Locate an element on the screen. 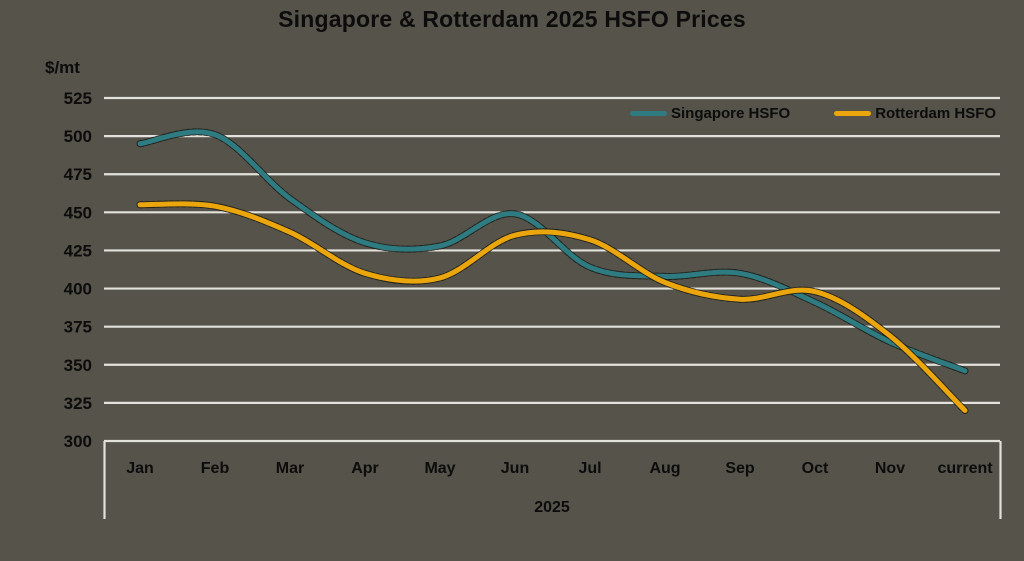 Image resolution: width=1024 pixels, height=561 pixels. x-axis-tick-label: Jul is located at coordinates (589, 468).